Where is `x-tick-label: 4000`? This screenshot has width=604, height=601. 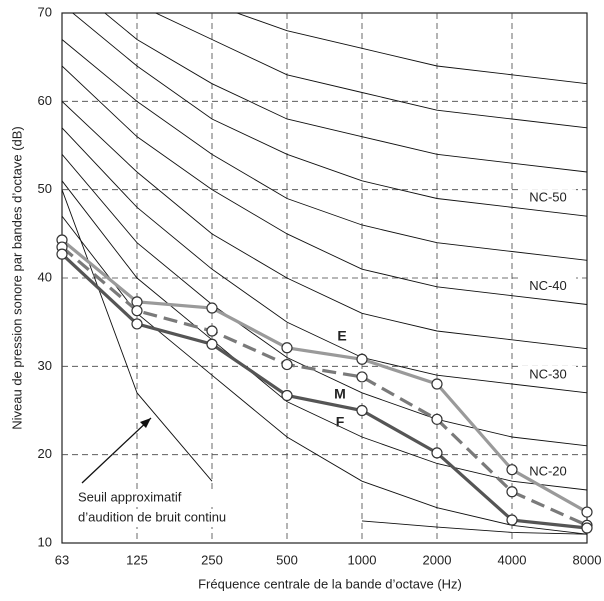 x-tick-label: 4000 is located at coordinates (512, 559).